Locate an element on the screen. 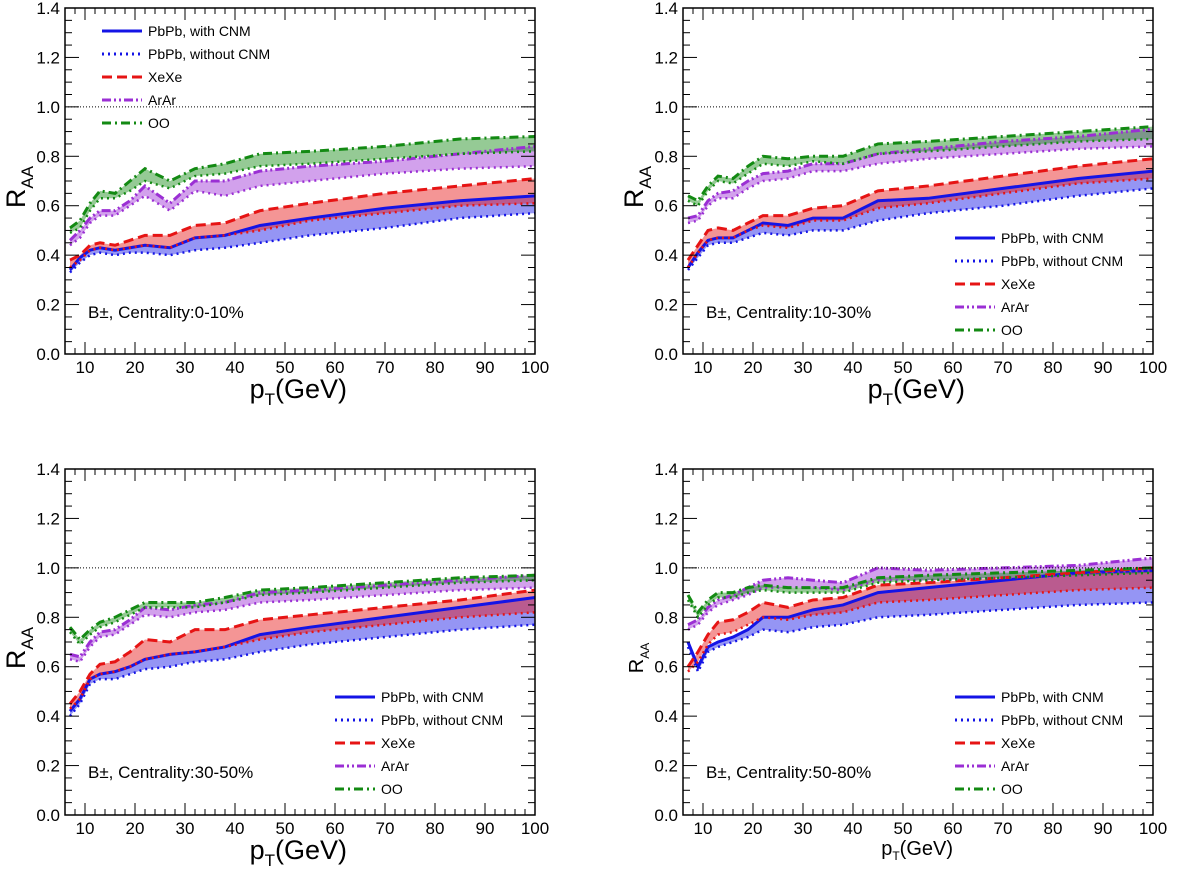 This screenshot has width=1177, height=871. panel-label: B±, Centrality:0-10% is located at coordinates (166, 312).